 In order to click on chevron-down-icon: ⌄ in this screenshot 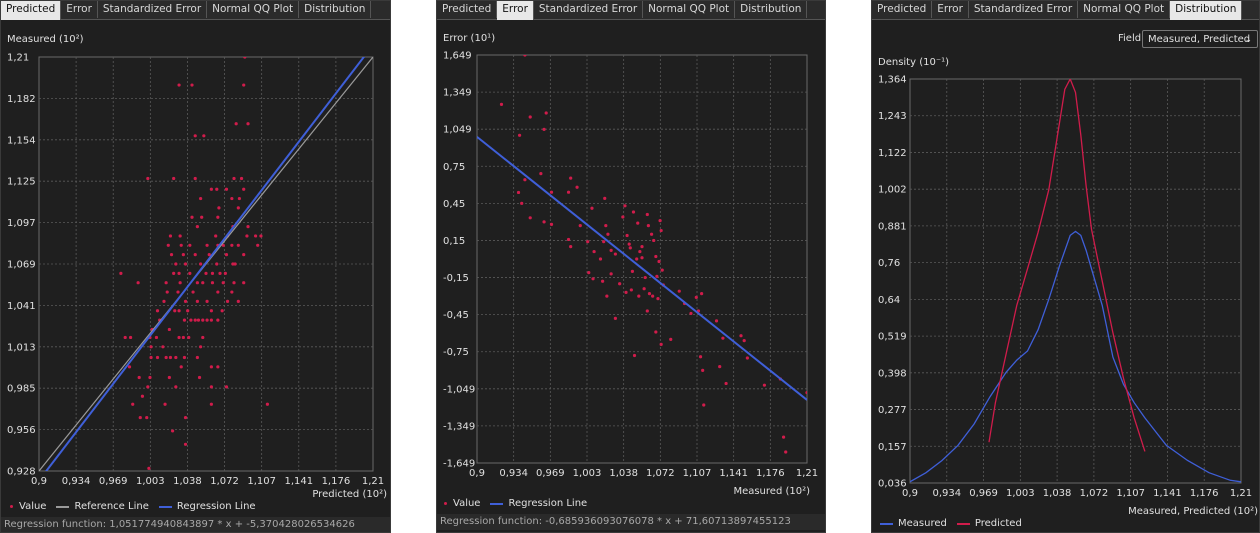, I will do `click(1248, 40)`.